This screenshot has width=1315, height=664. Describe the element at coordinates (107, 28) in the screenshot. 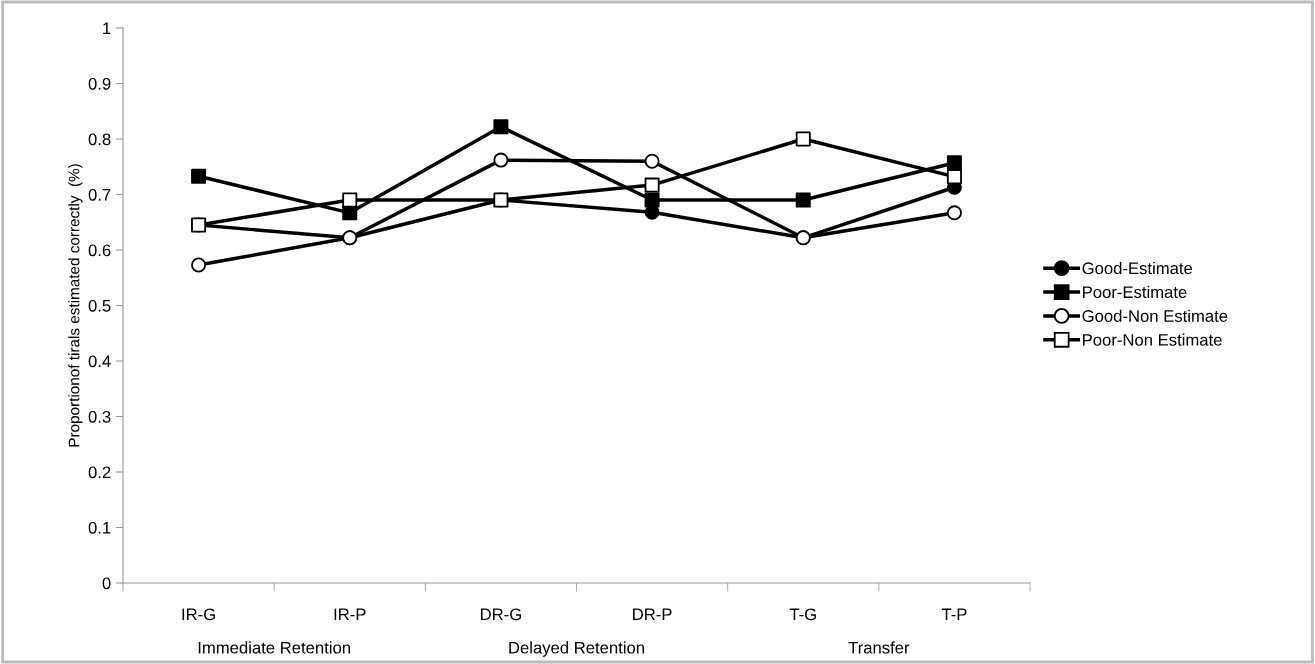

I see `y-tick-label: 1` at that location.